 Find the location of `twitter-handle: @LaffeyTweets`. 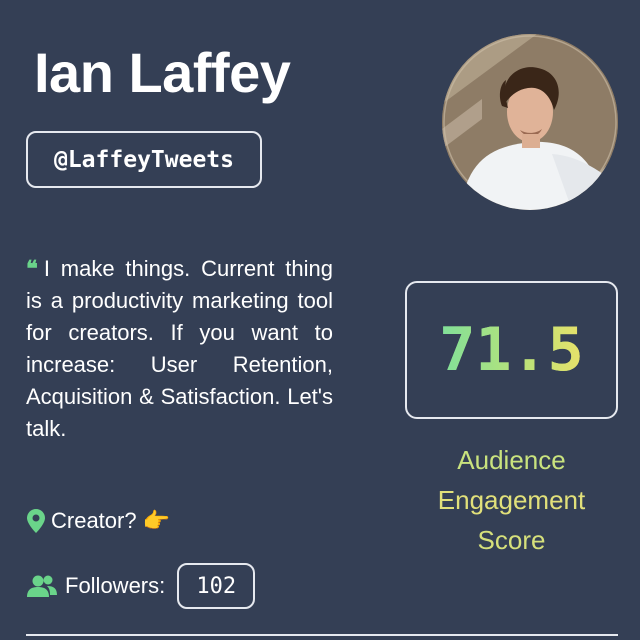

twitter-handle: @LaffeyTweets is located at coordinates (144, 159).